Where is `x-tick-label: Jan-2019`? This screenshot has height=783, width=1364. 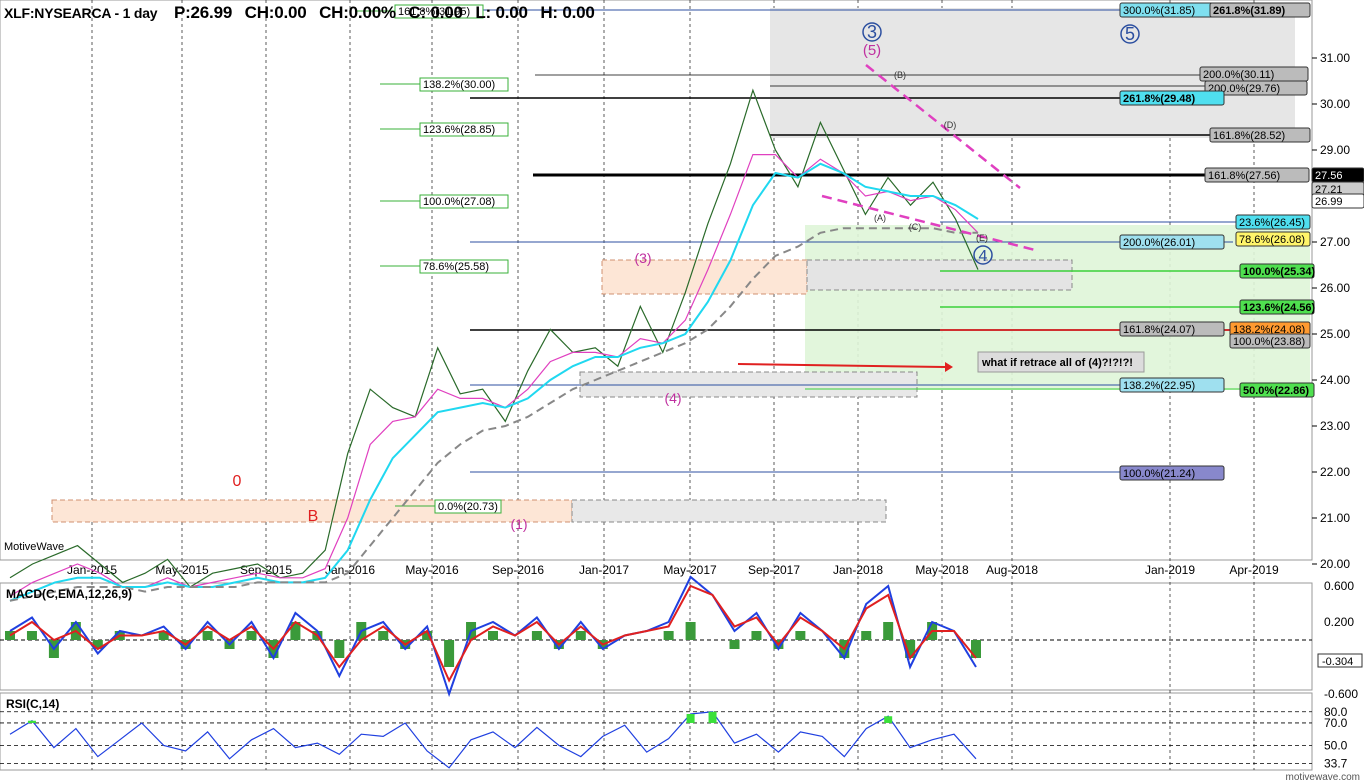
x-tick-label: Jan-2019 is located at coordinates (1170, 570).